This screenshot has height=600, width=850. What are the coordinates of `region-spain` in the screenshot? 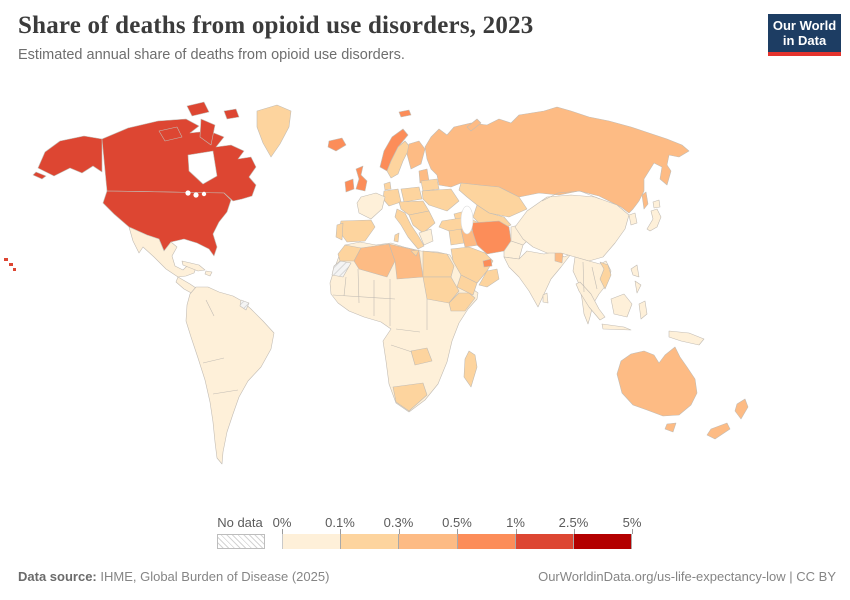 It's located at (357, 231).